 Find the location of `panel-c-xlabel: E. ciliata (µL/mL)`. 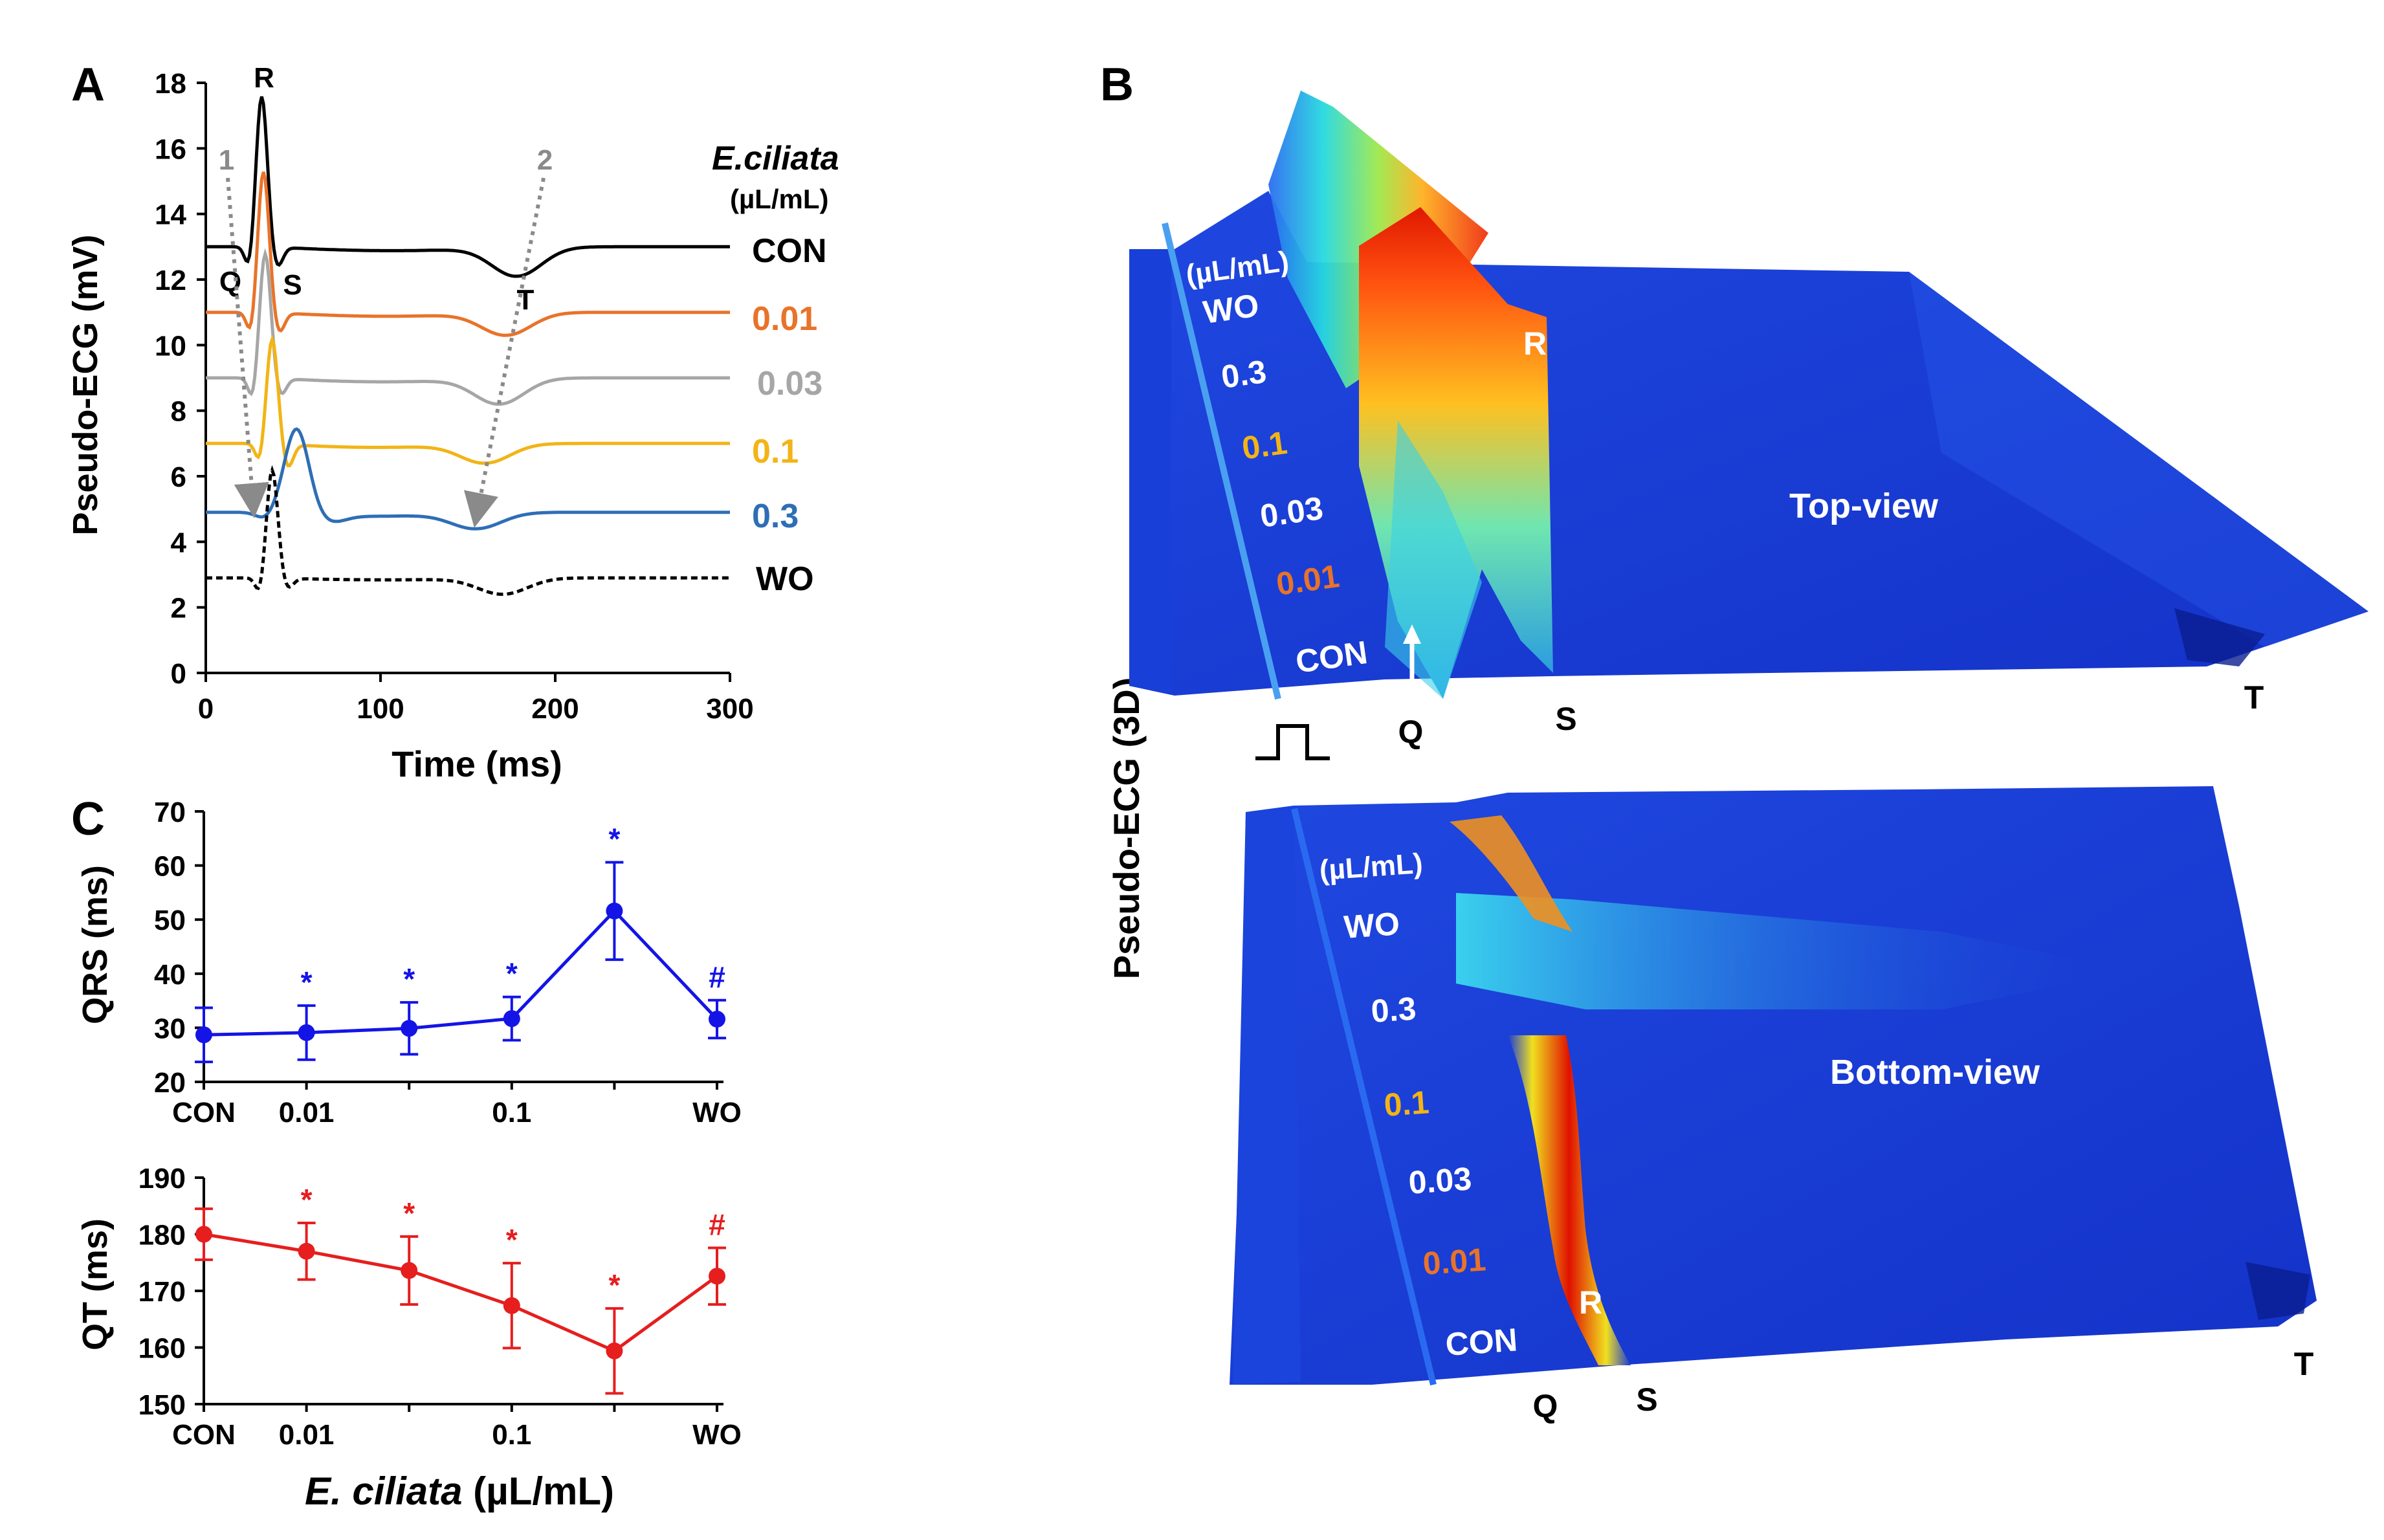

panel-c-xlabel: E. ciliata (µL/mL) is located at coordinates (459, 1491).